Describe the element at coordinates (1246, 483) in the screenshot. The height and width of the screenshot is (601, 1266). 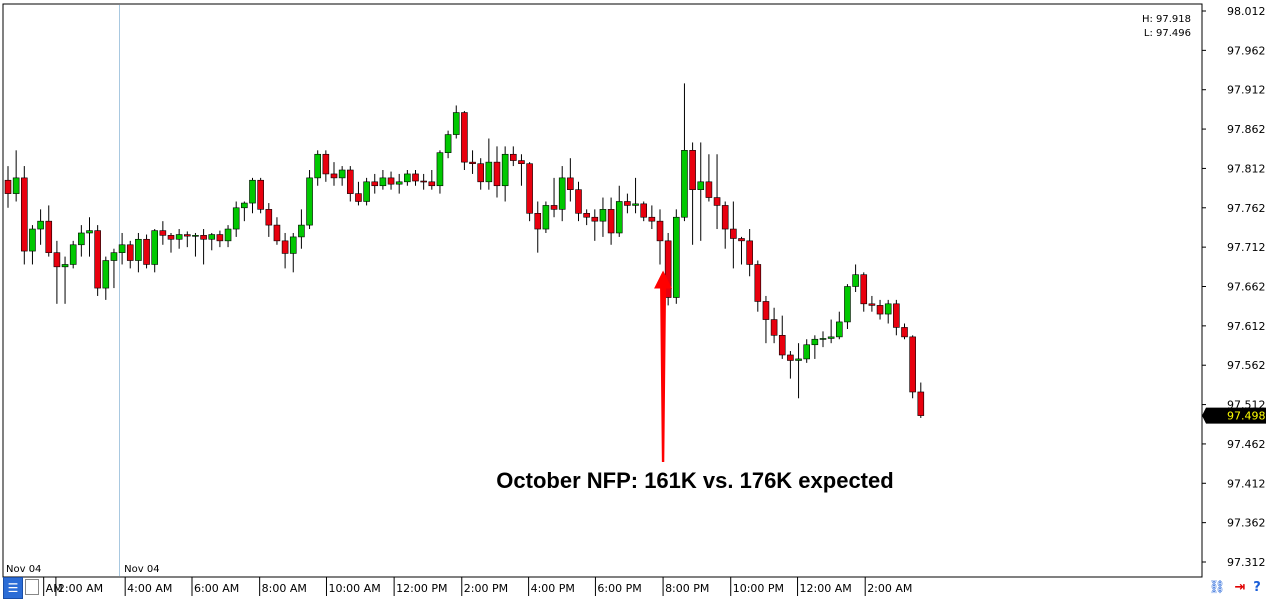
I see `y-tick-label: 97.412` at that location.